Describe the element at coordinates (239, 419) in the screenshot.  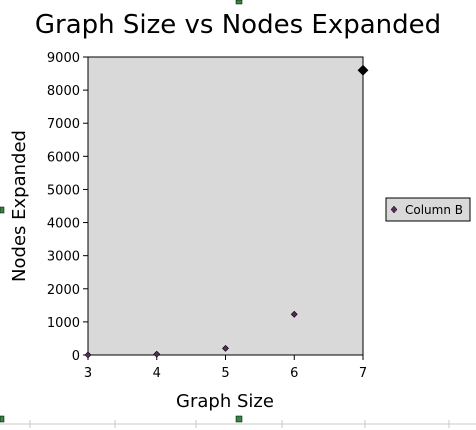
I see `selection-handle-bottom` at that location.